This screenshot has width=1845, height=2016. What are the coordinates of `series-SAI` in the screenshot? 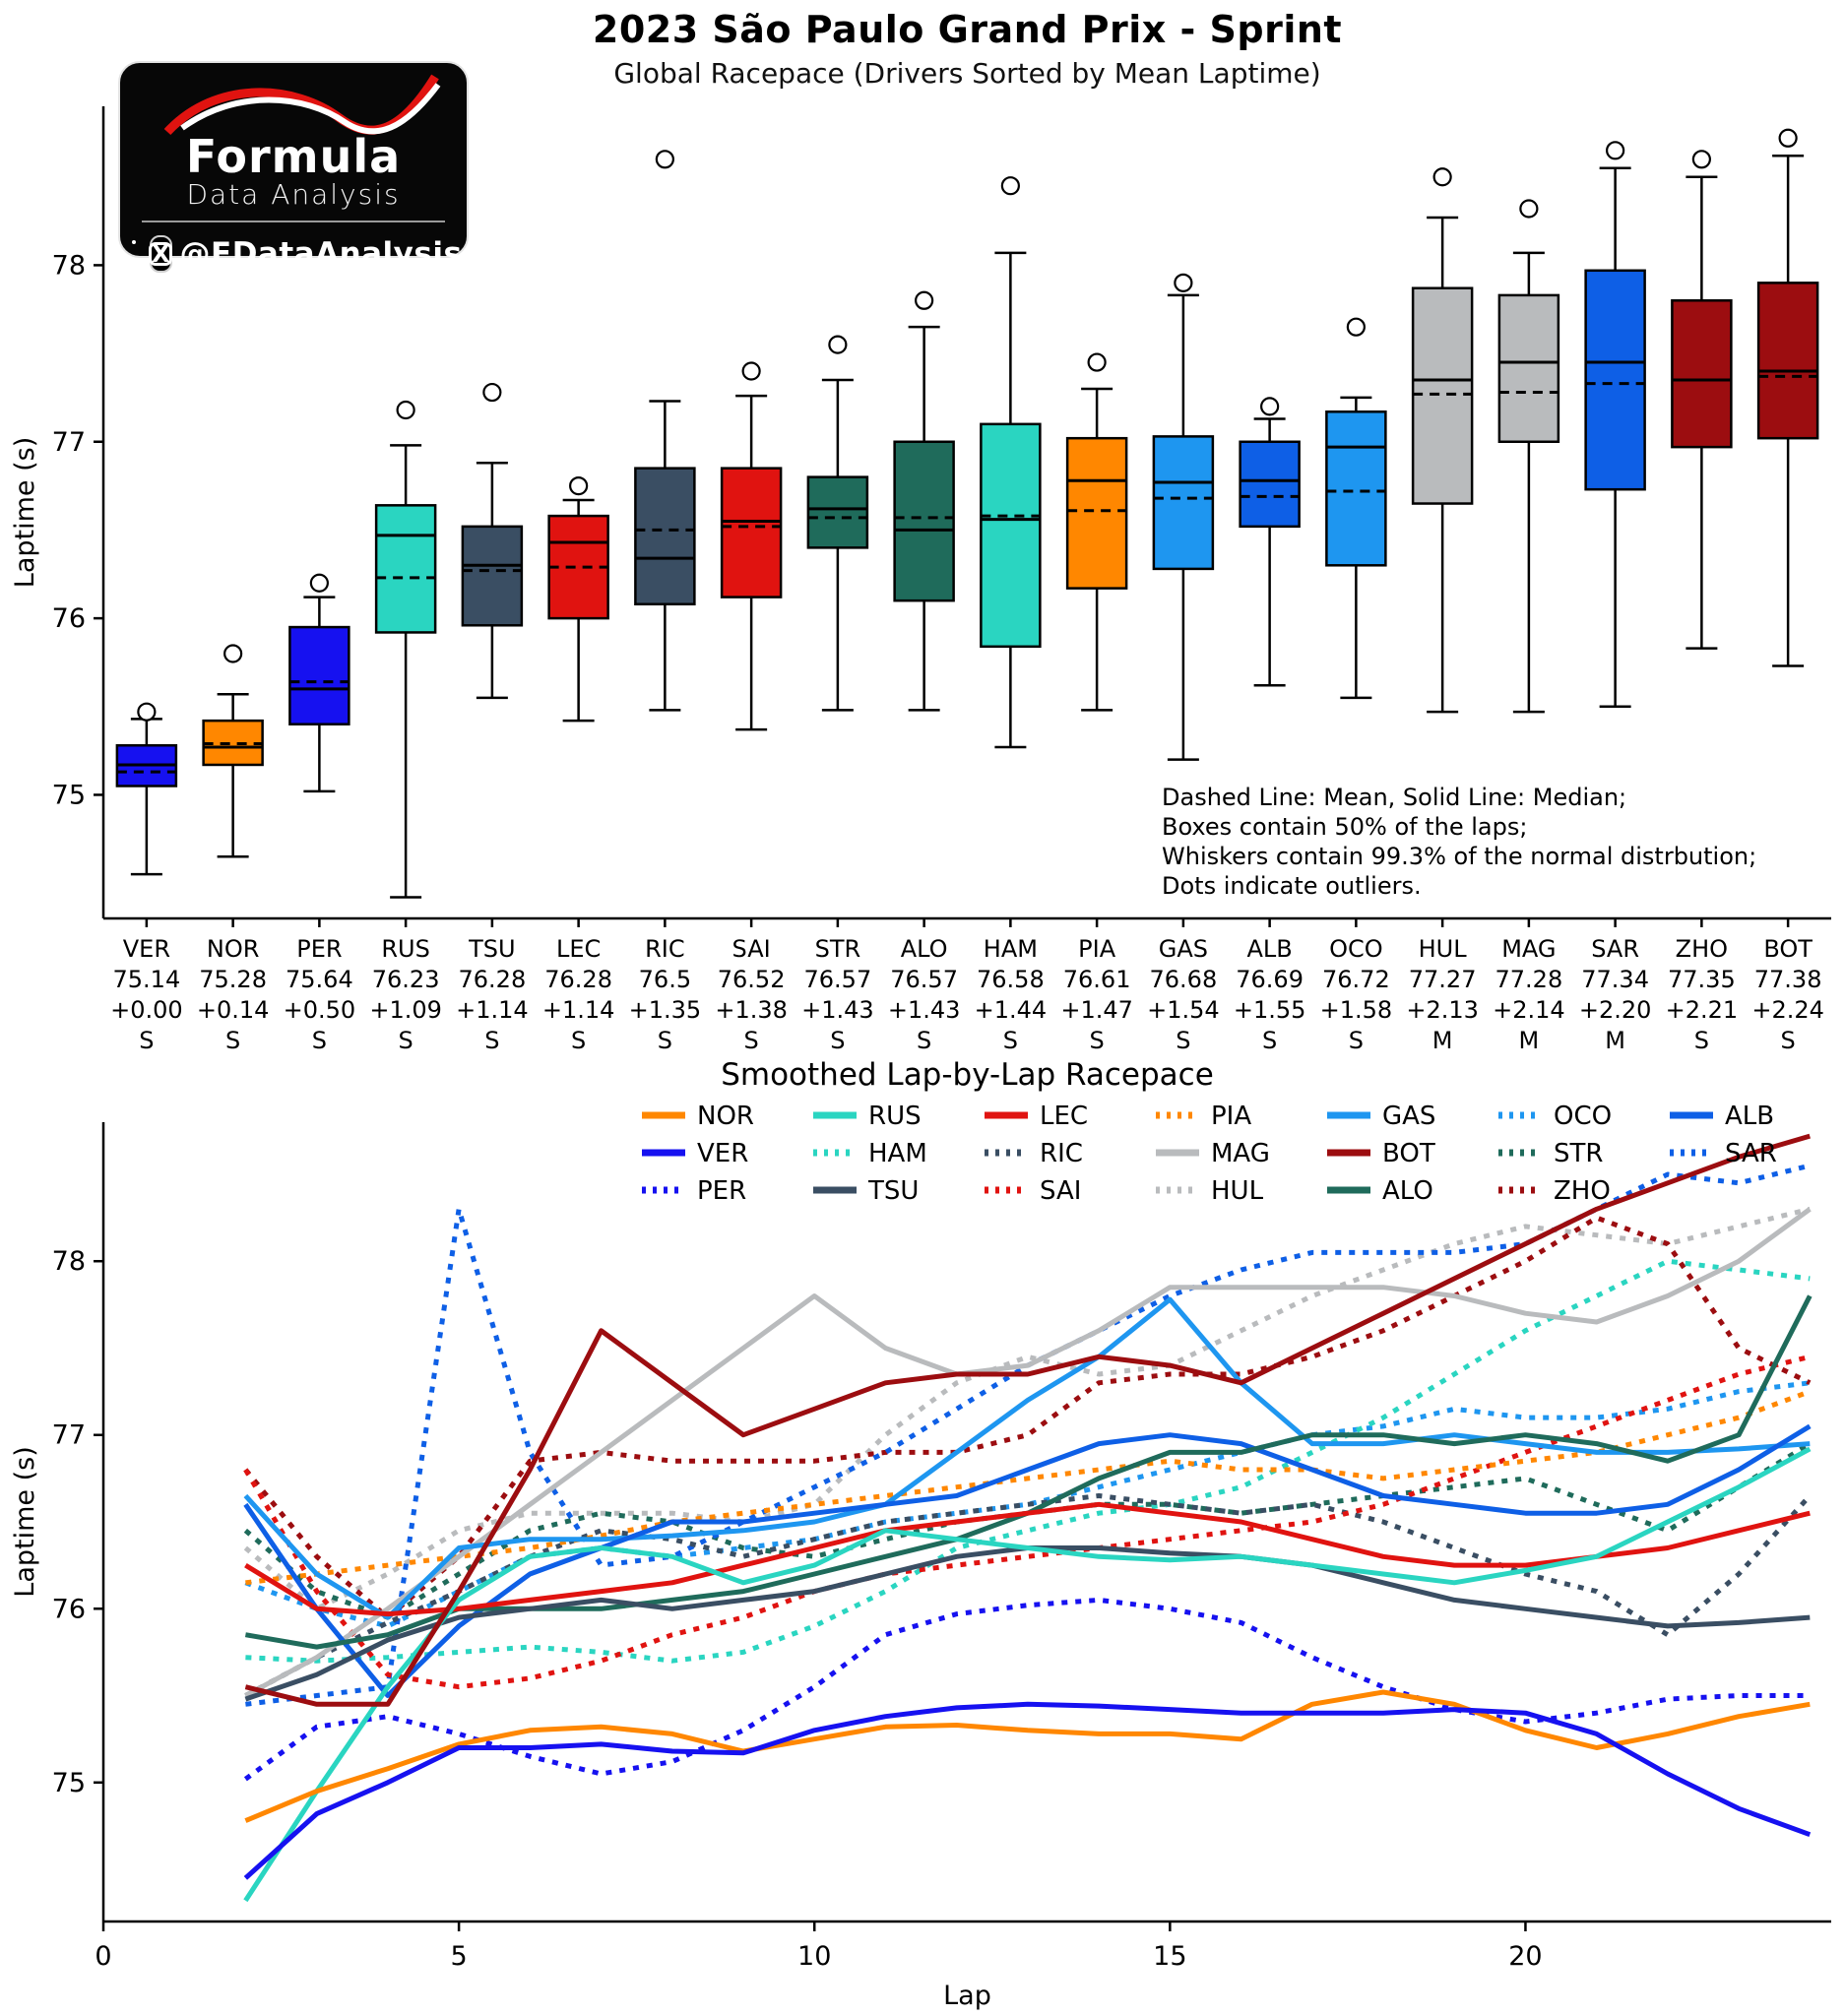 It's located at (1027, 1522).